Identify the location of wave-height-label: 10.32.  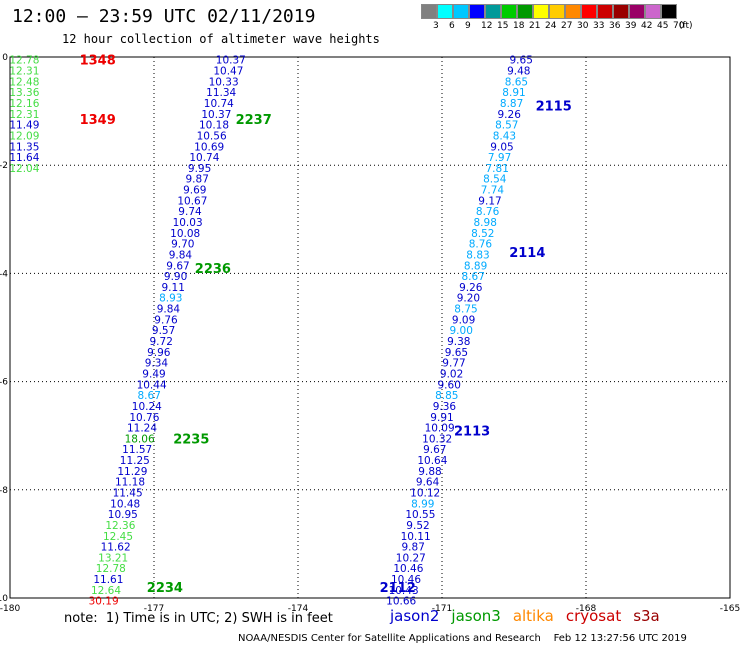
(437, 439).